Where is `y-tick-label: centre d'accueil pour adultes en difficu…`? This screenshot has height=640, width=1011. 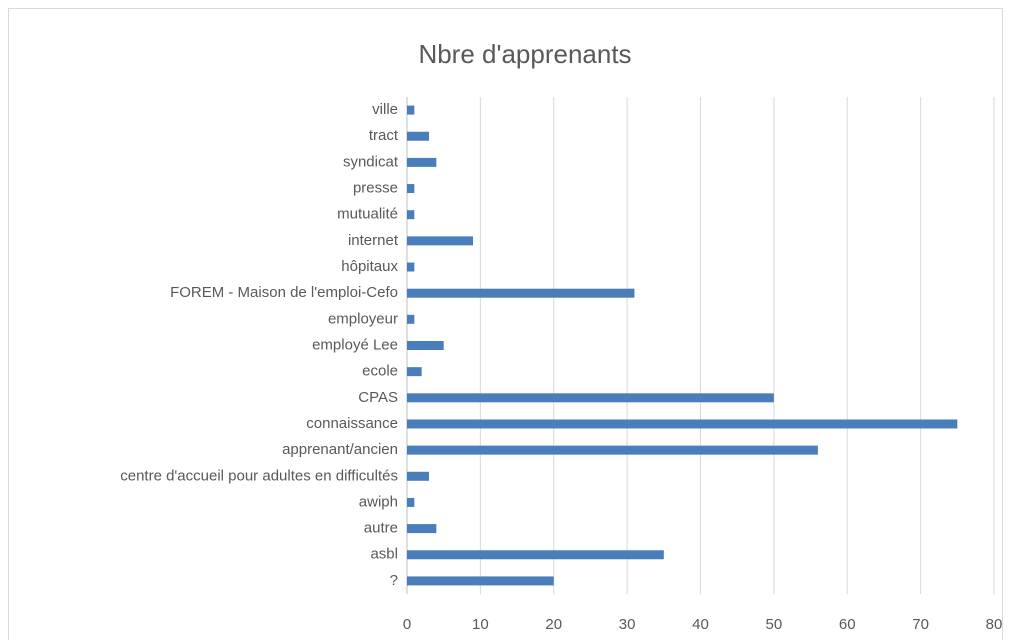 y-tick-label: centre d'accueil pour adultes en difficu… is located at coordinates (259, 475).